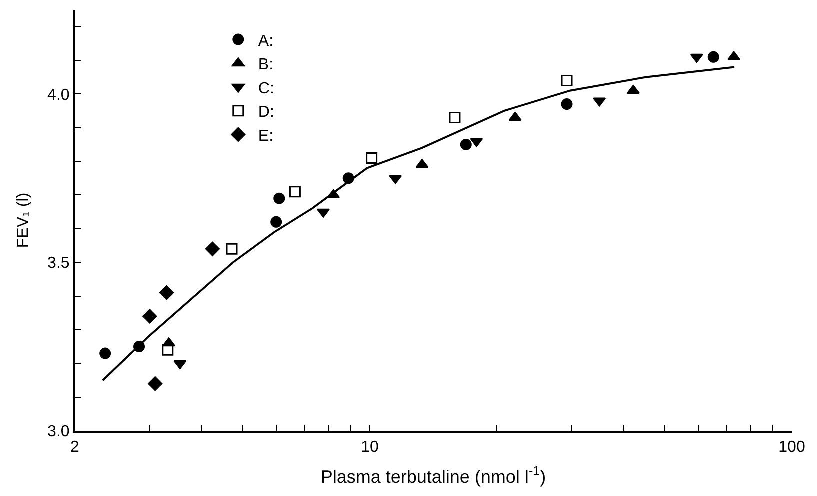  I want to click on legend-label: B:, so click(266, 65).